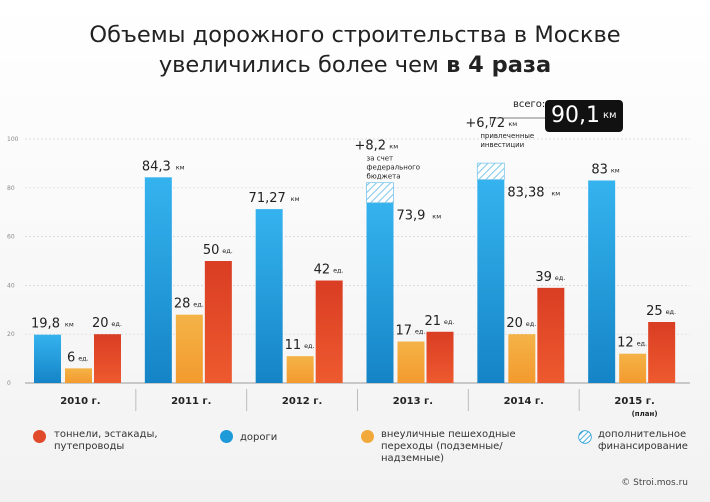  I want to click on additional-financing-note: федерального, so click(394, 168).